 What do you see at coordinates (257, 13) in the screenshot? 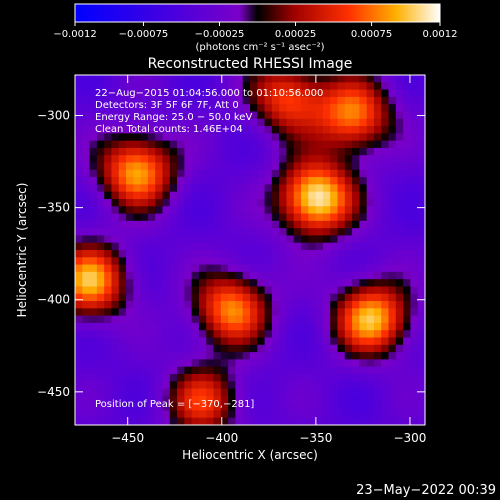
I see `colorbar` at bounding box center [257, 13].